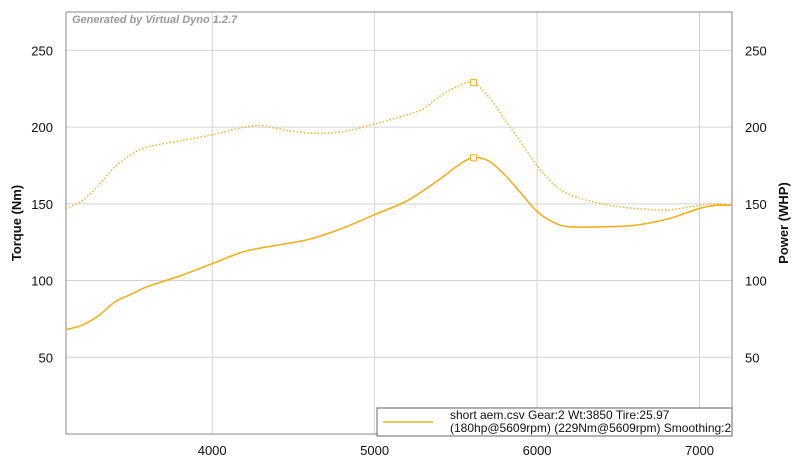 Image resolution: width=800 pixels, height=460 pixels. What do you see at coordinates (155, 20) in the screenshot?
I see `watermark-text: Generated by Virtual Dyno 1.2.7` at bounding box center [155, 20].